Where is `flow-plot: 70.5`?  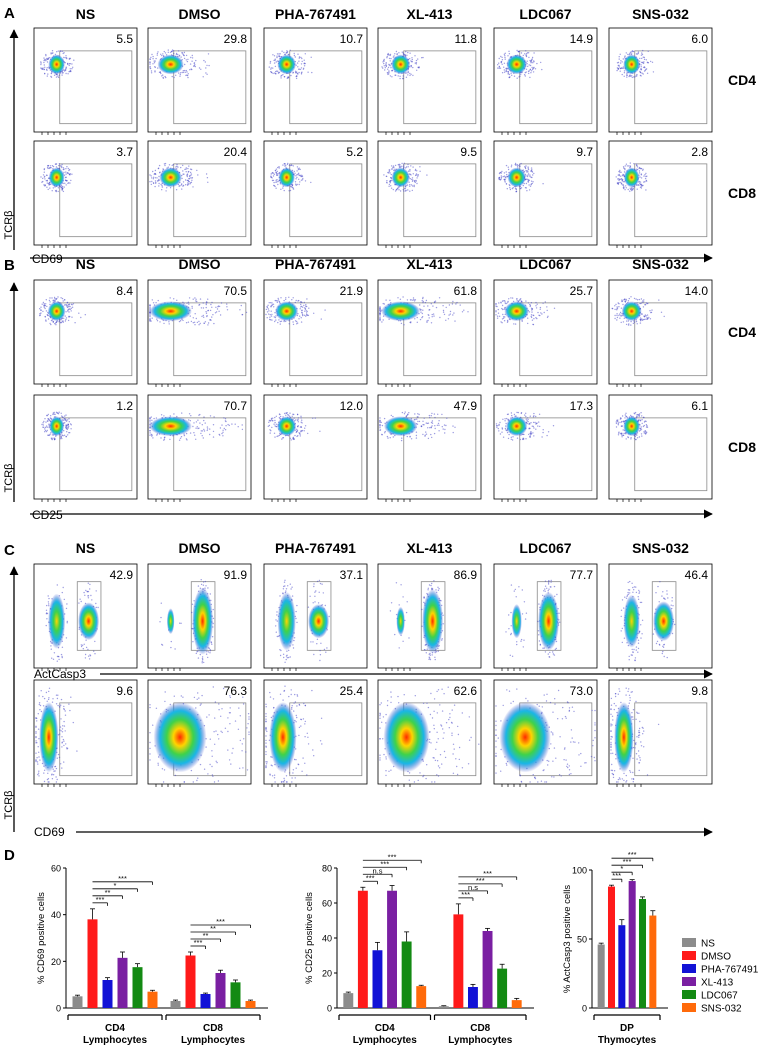 flow-plot: 70.5 is located at coordinates (199, 333).